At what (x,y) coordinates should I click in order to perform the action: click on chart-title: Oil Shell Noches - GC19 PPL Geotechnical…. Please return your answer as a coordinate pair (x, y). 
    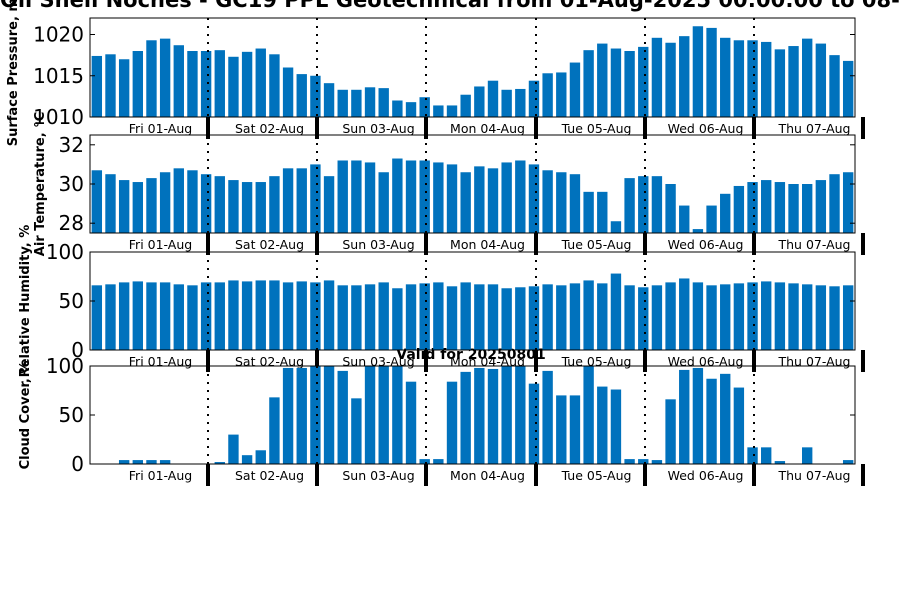
    Looking at the image, I should click on (450, 6).